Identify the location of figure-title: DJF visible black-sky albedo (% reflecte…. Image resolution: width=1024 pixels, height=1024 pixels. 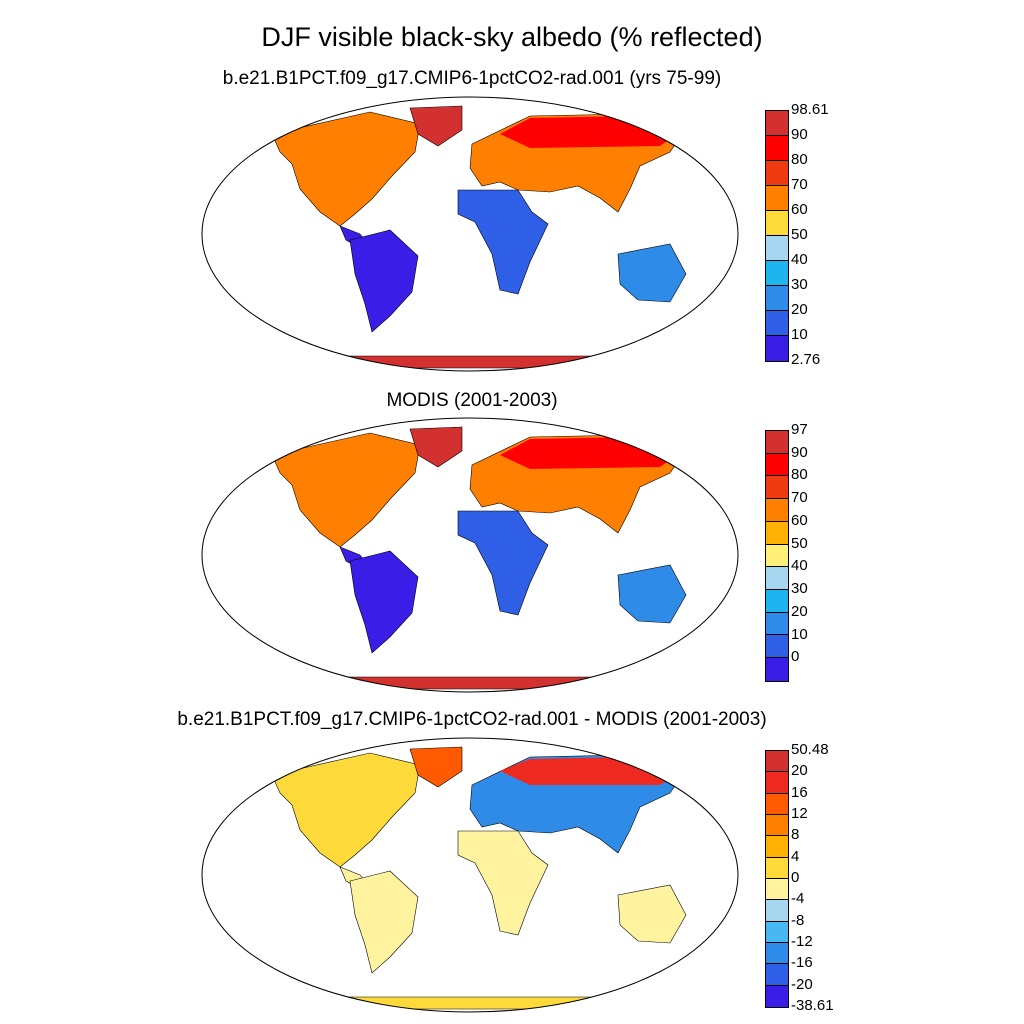
(512, 37).